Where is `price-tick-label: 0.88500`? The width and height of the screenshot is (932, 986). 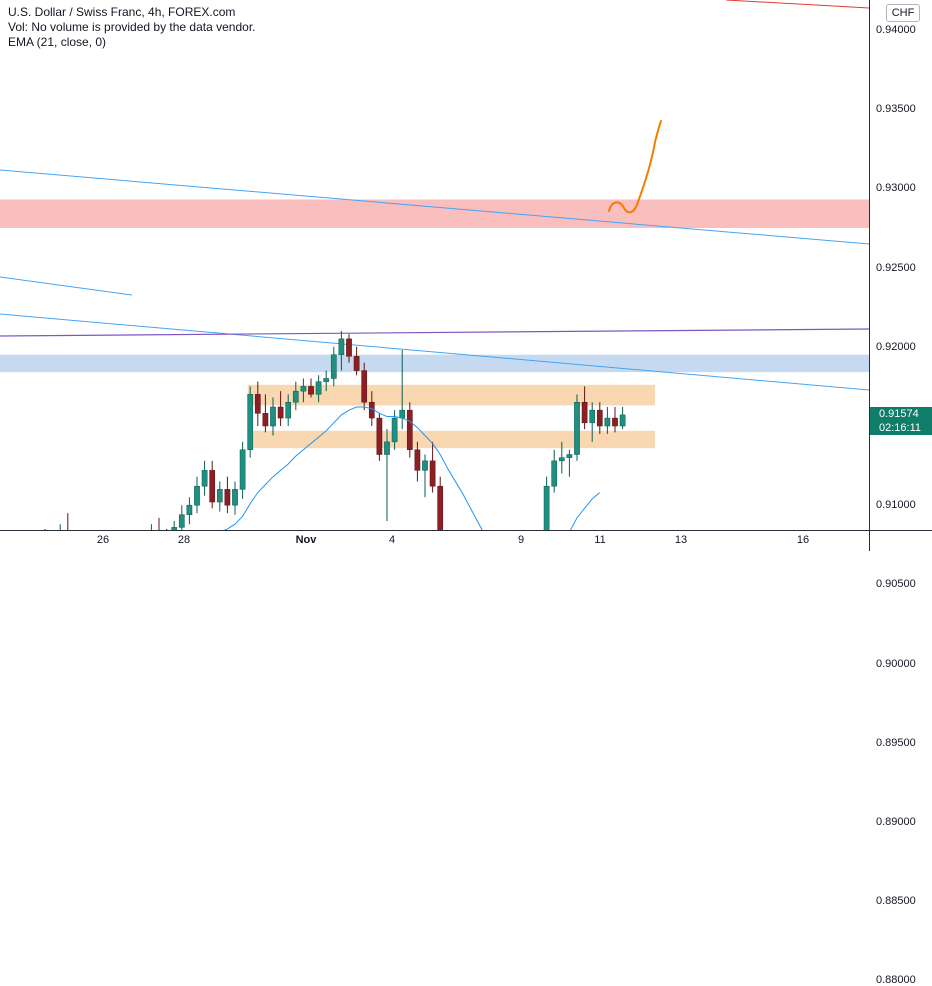
price-tick-label: 0.88500 is located at coordinates (896, 901).